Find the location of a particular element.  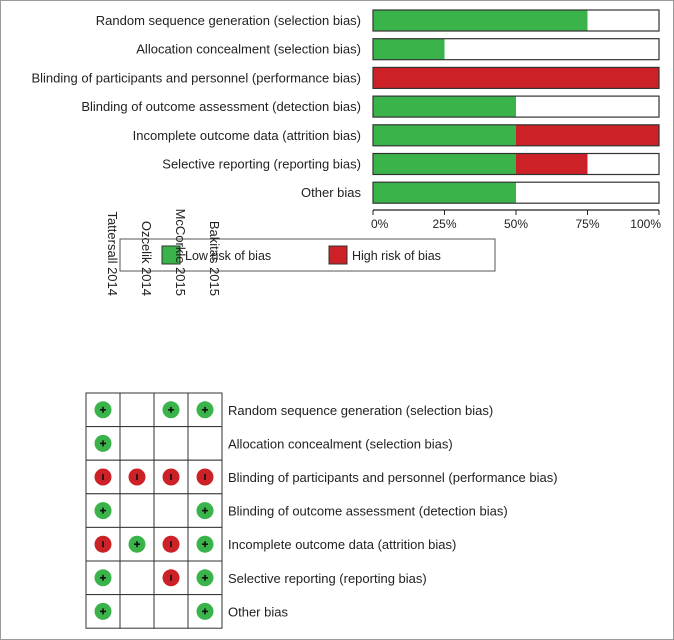

domain-label: Incomplete outcome data (attrition bias) is located at coordinates (342, 544).